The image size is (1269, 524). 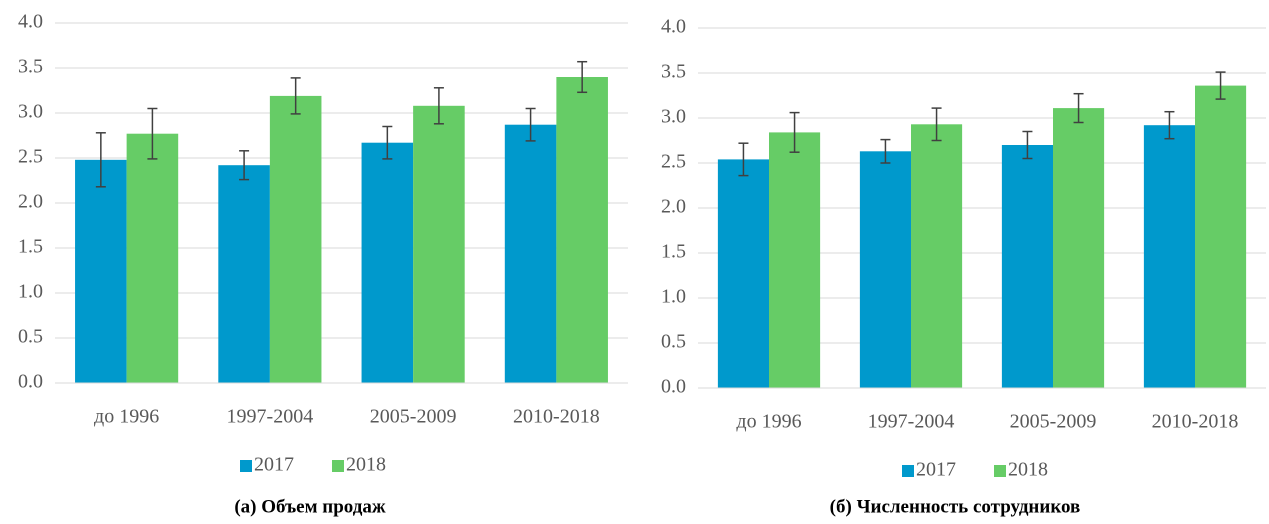 I want to click on chart-title: (б) Численность сотрудников, so click(x=955, y=506).